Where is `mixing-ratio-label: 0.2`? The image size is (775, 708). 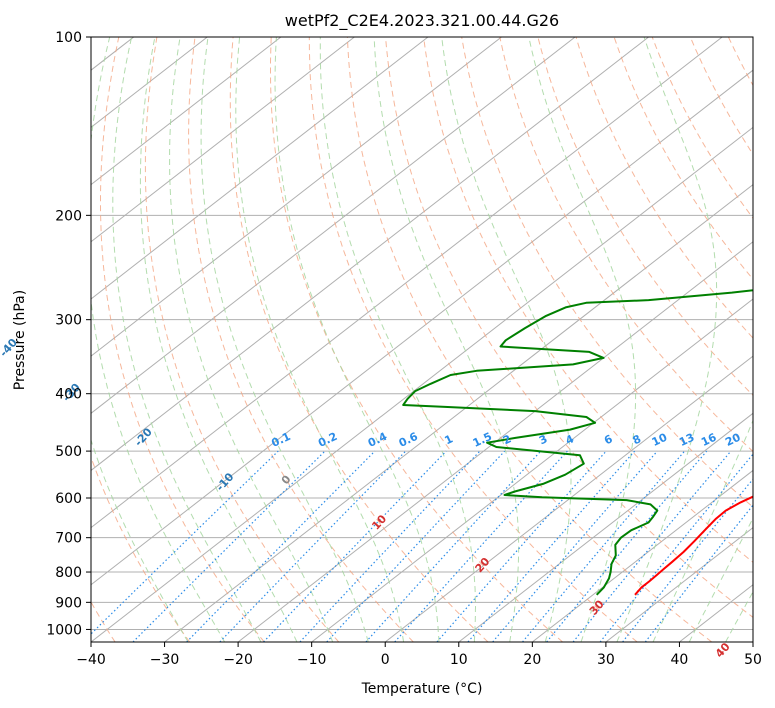 mixing-ratio-label: 0.2 is located at coordinates (327, 440).